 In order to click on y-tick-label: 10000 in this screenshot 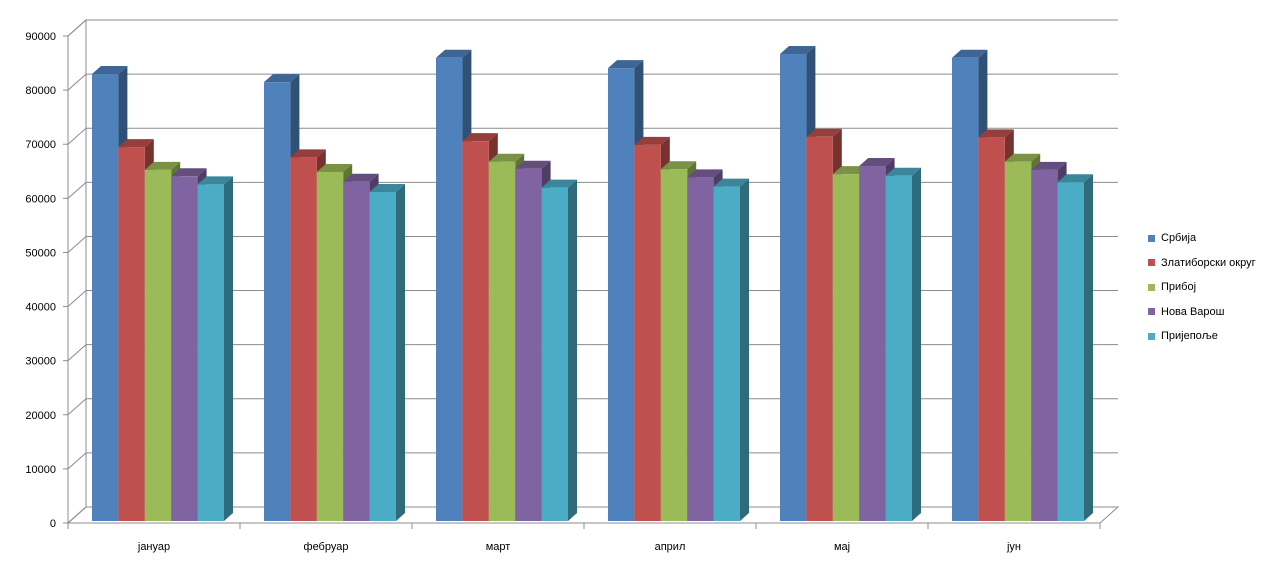, I will do `click(40, 470)`.